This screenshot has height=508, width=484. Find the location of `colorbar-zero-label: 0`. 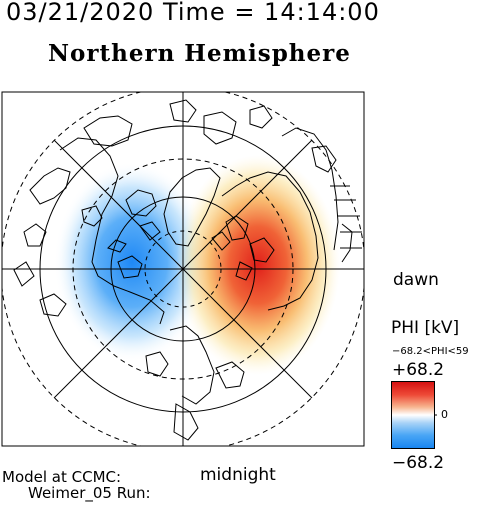

colorbar-zero-label: 0 is located at coordinates (444, 414).